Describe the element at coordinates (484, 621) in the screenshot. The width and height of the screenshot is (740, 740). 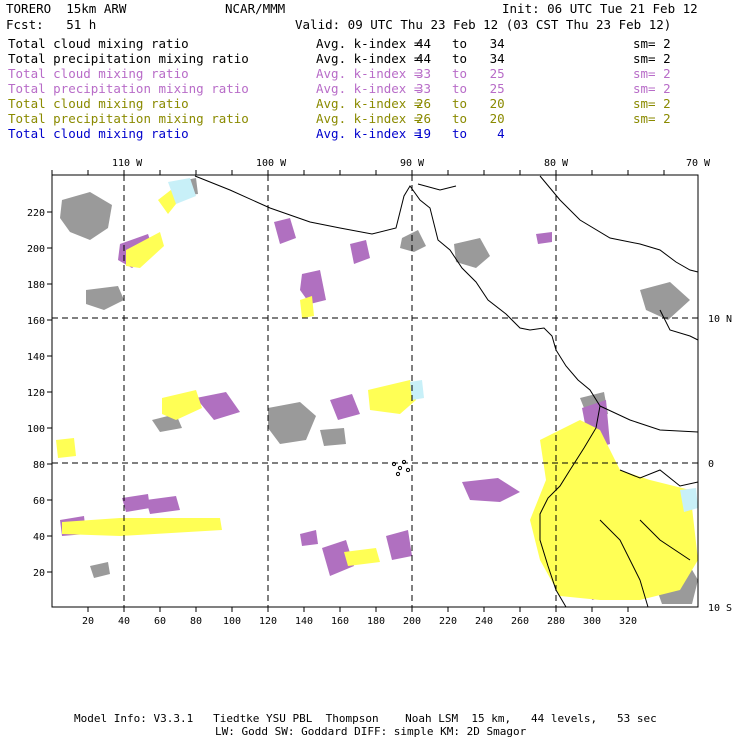
I see `x-tick-label: 240` at that location.